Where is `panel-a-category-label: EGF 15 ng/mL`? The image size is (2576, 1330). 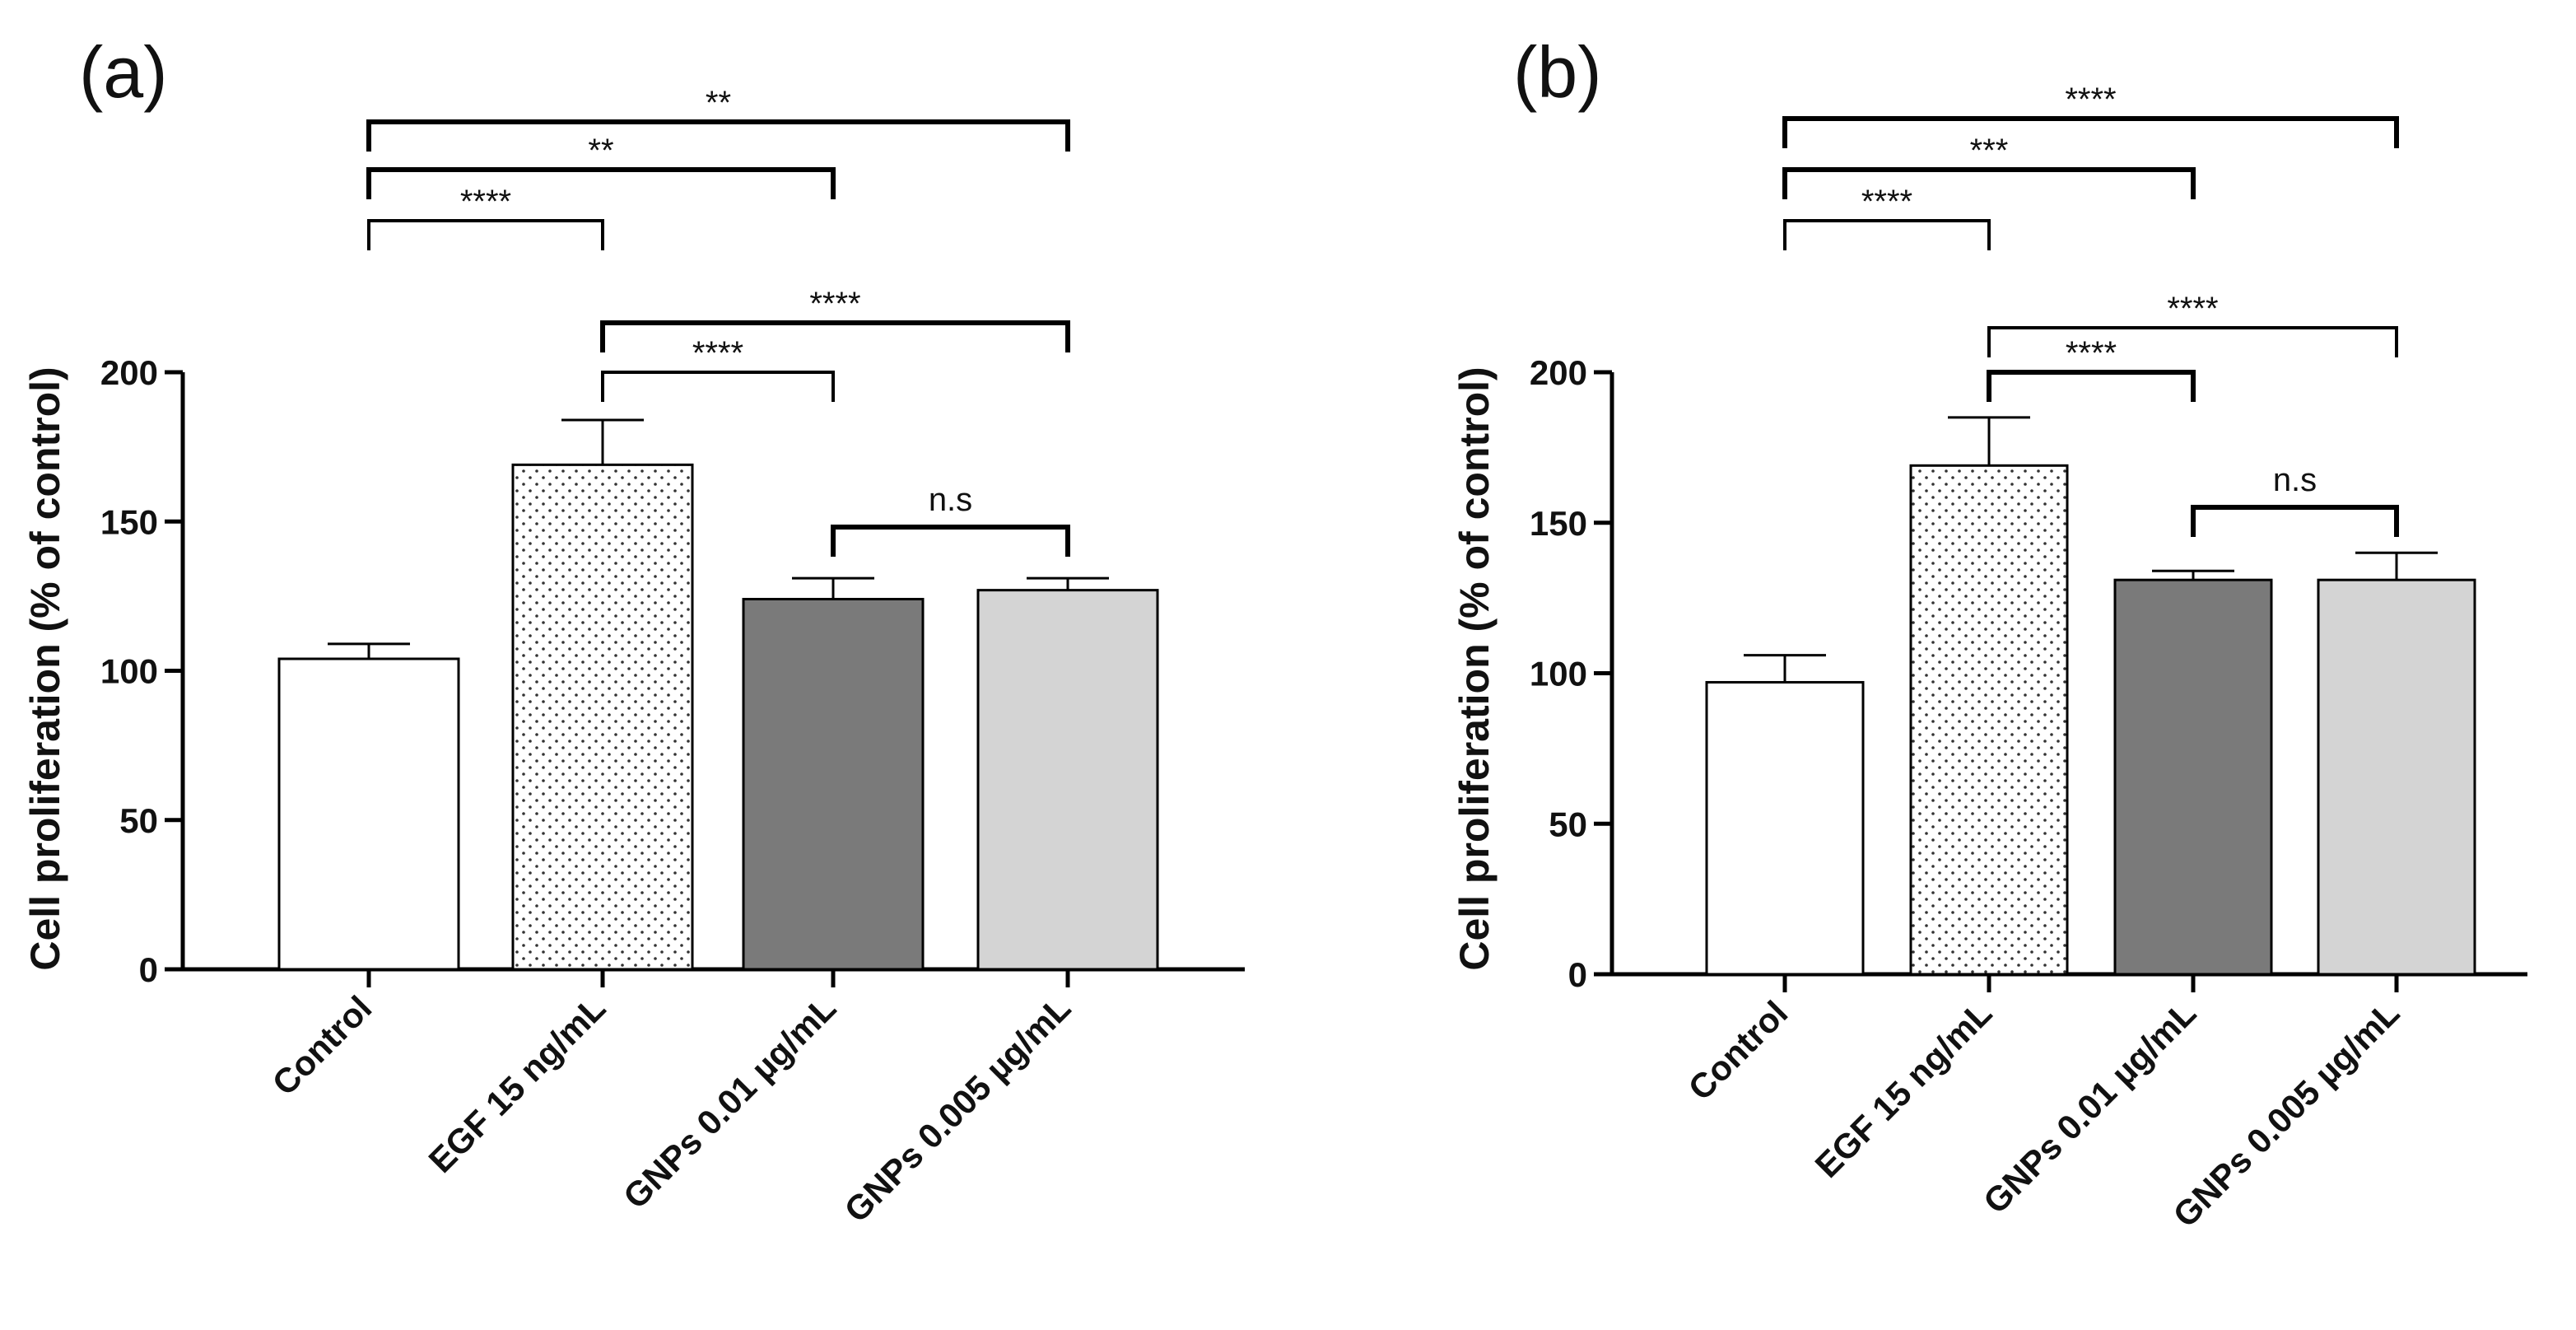 panel-a-category-label: EGF 15 ng/mL is located at coordinates (517, 1084).